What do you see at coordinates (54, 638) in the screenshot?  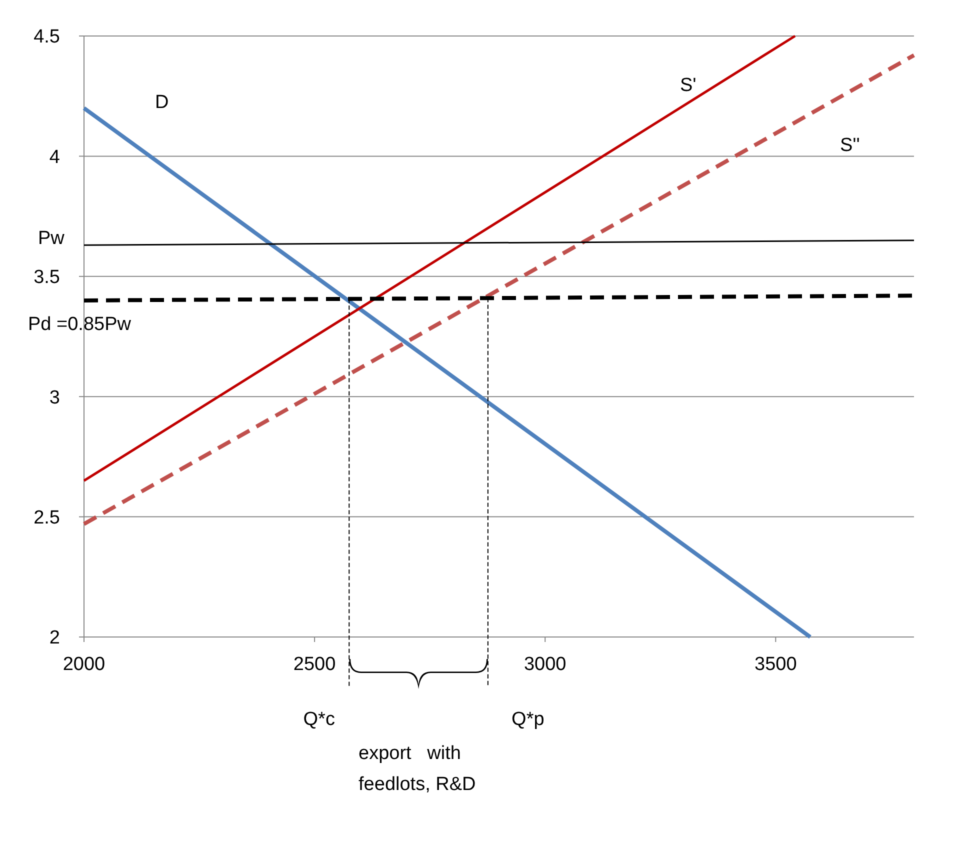 I see `y-tick-label: 2` at bounding box center [54, 638].